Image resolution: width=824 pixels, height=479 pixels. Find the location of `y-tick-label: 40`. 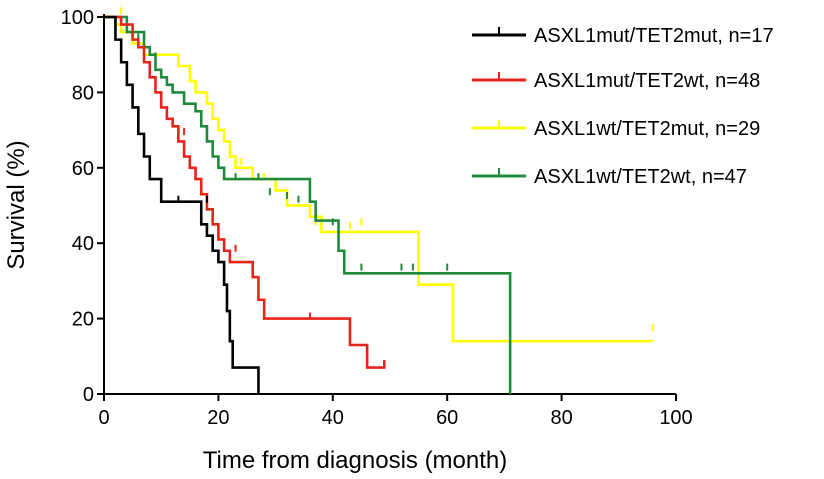

y-tick-label: 40 is located at coordinates (83, 244).